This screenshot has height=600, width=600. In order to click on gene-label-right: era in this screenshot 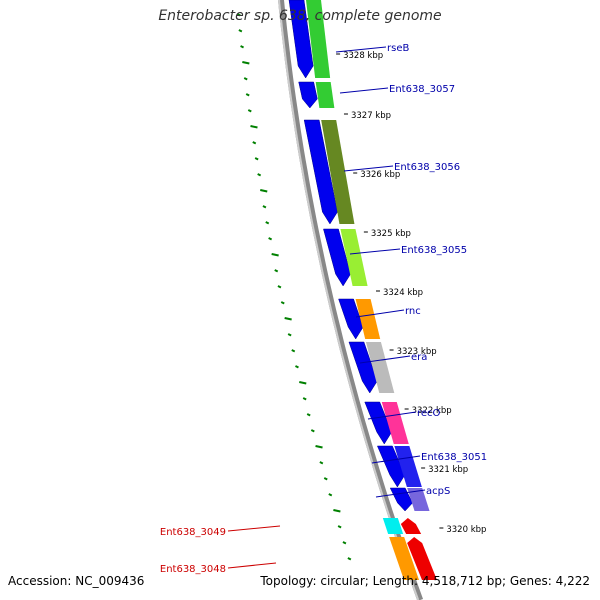, I will do `click(419, 357)`.